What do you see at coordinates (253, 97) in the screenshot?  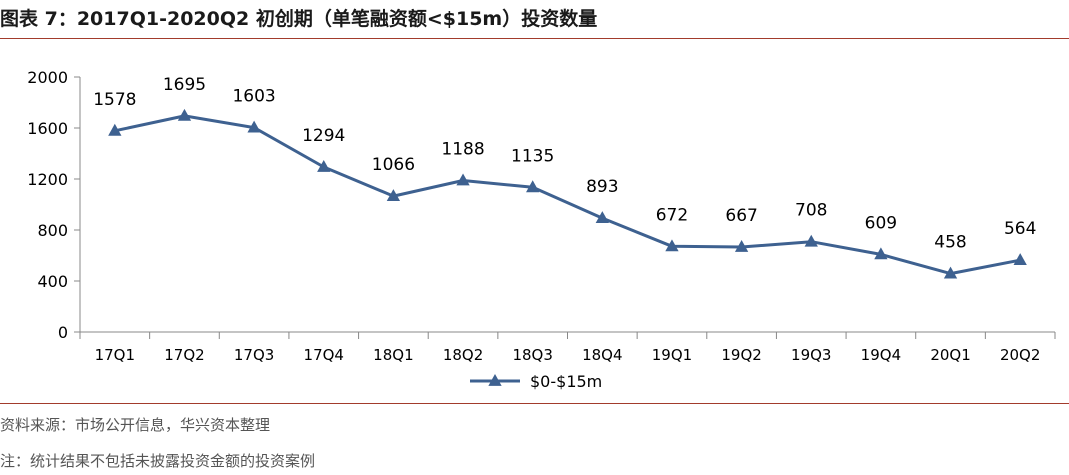 I see `data-label: 1603` at bounding box center [253, 97].